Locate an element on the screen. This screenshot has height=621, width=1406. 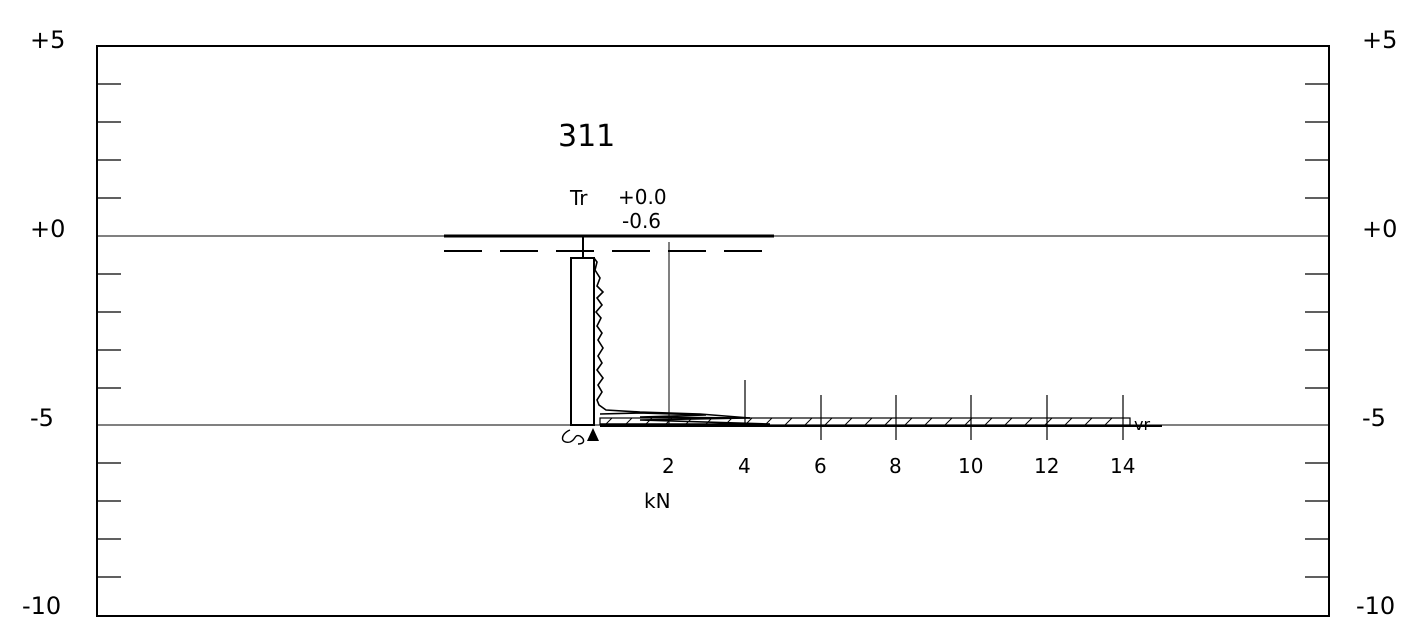
depth-label-right: -10 is located at coordinates (1375, 606).